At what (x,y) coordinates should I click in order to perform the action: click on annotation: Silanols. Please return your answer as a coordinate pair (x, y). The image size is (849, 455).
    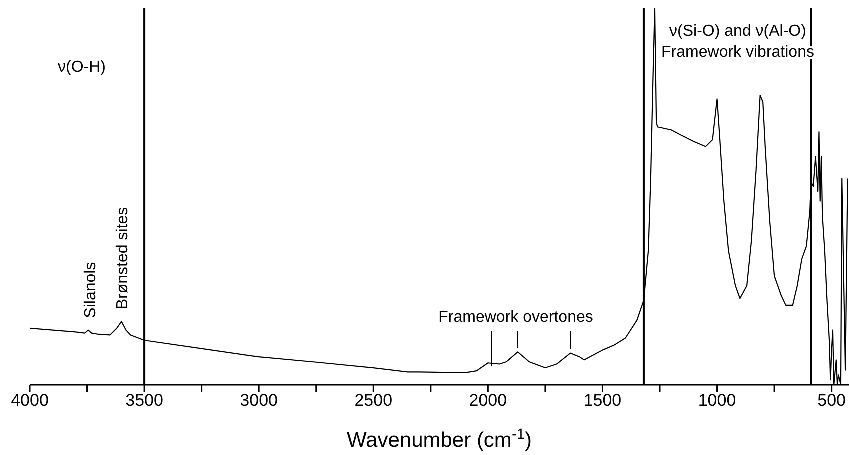
    Looking at the image, I should click on (91, 290).